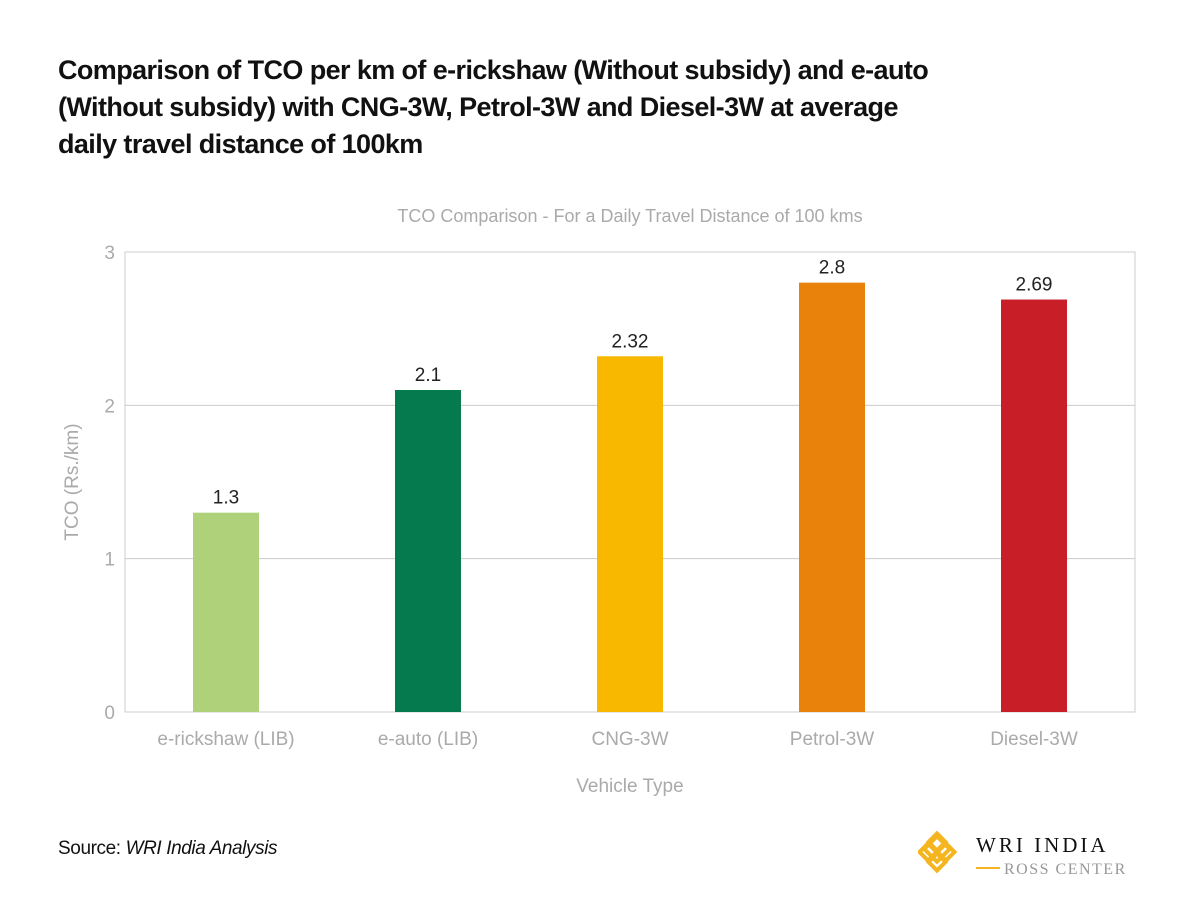  Describe the element at coordinates (428, 375) in the screenshot. I see `data-label: 2.1` at that location.